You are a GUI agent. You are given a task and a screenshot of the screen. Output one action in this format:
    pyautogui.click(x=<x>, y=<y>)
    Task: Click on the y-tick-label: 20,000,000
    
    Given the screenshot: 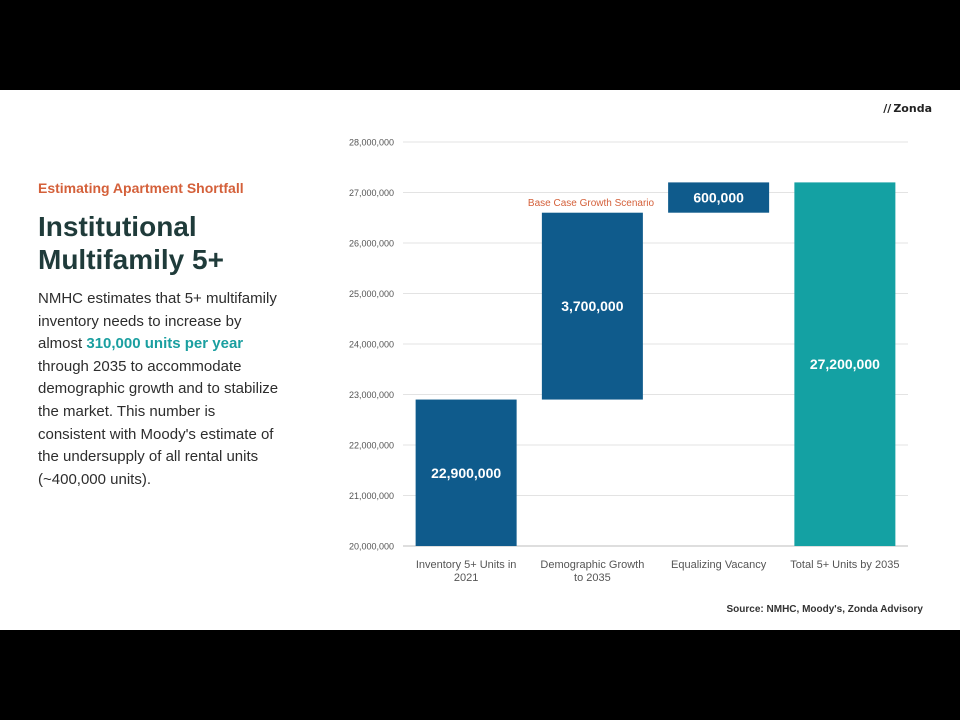 What is the action you would take?
    pyautogui.click(x=371, y=547)
    